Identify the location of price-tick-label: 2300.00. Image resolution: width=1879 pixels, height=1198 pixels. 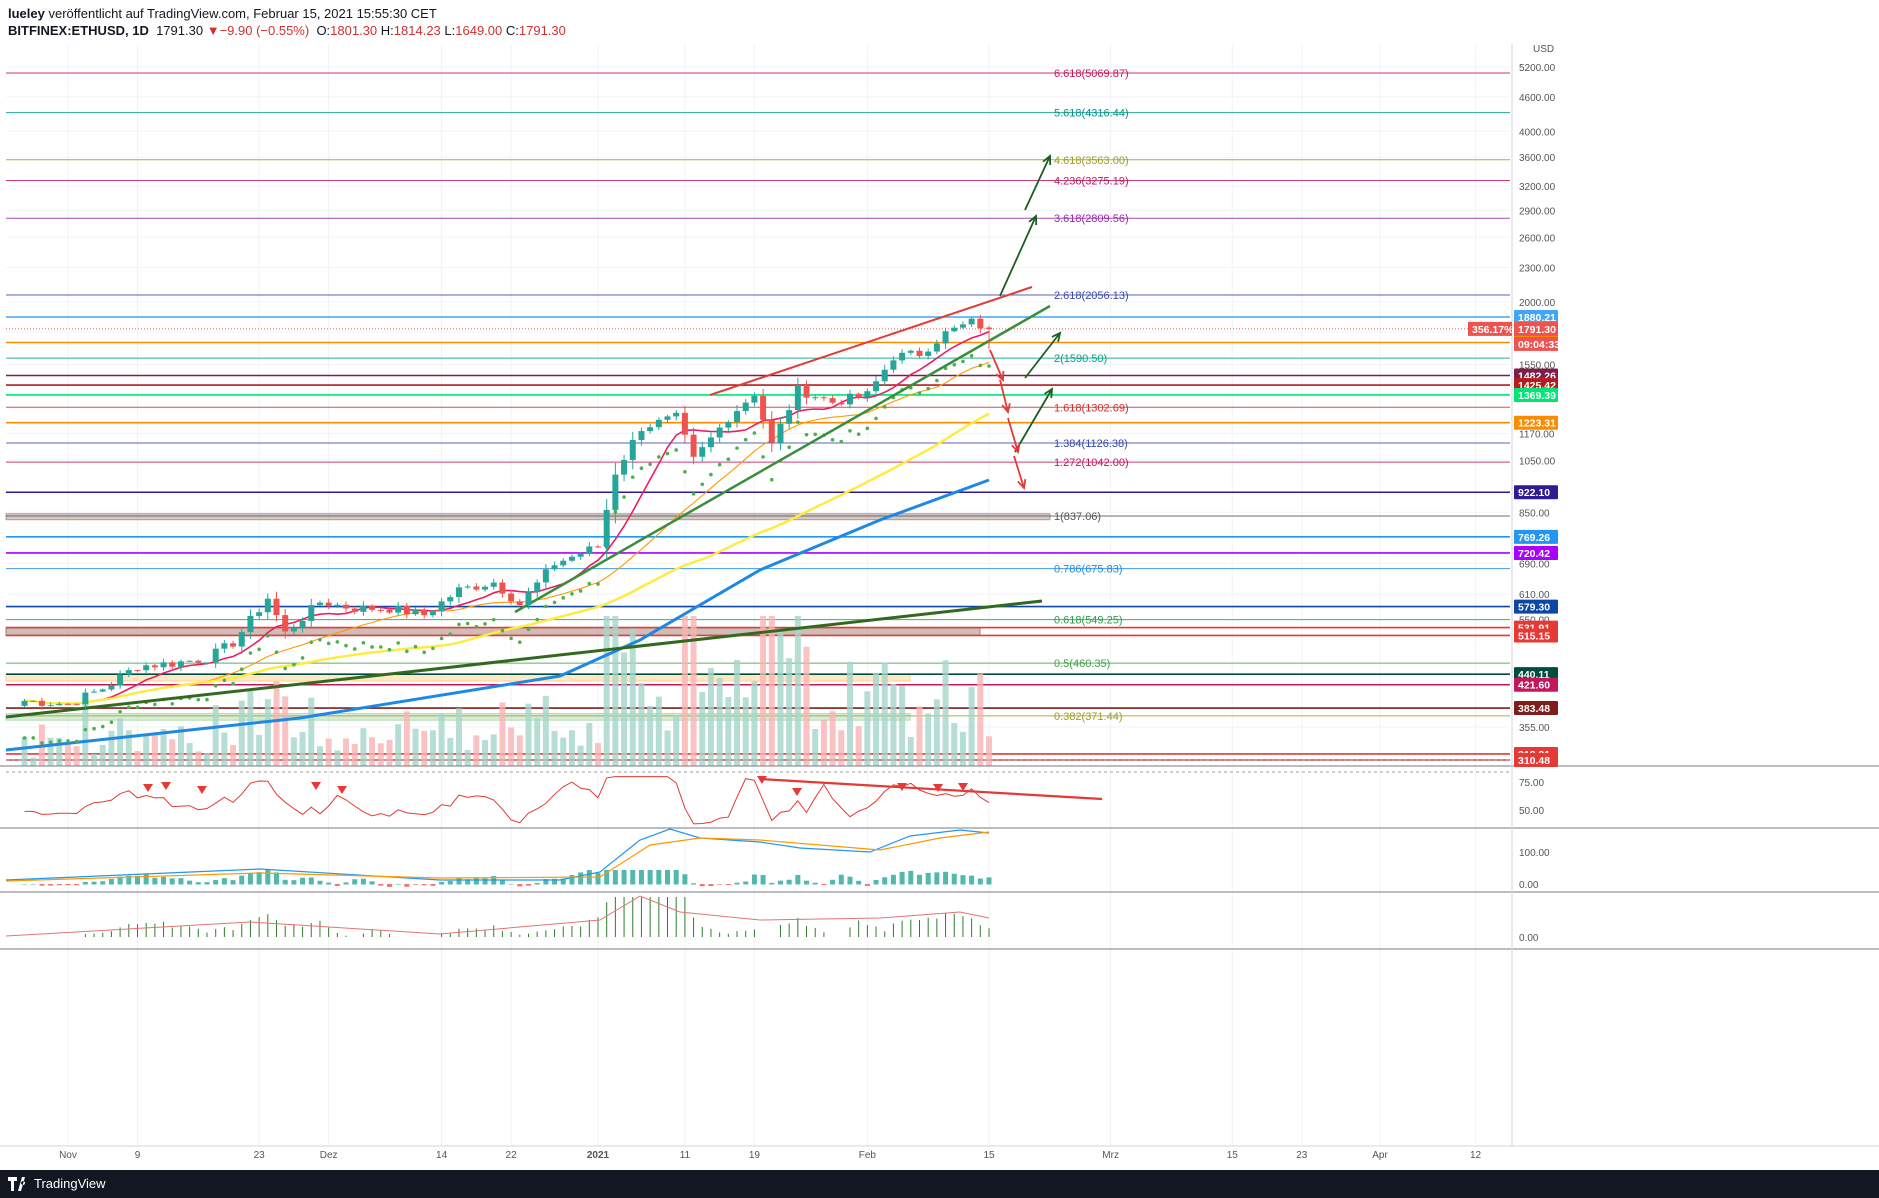
(1537, 268).